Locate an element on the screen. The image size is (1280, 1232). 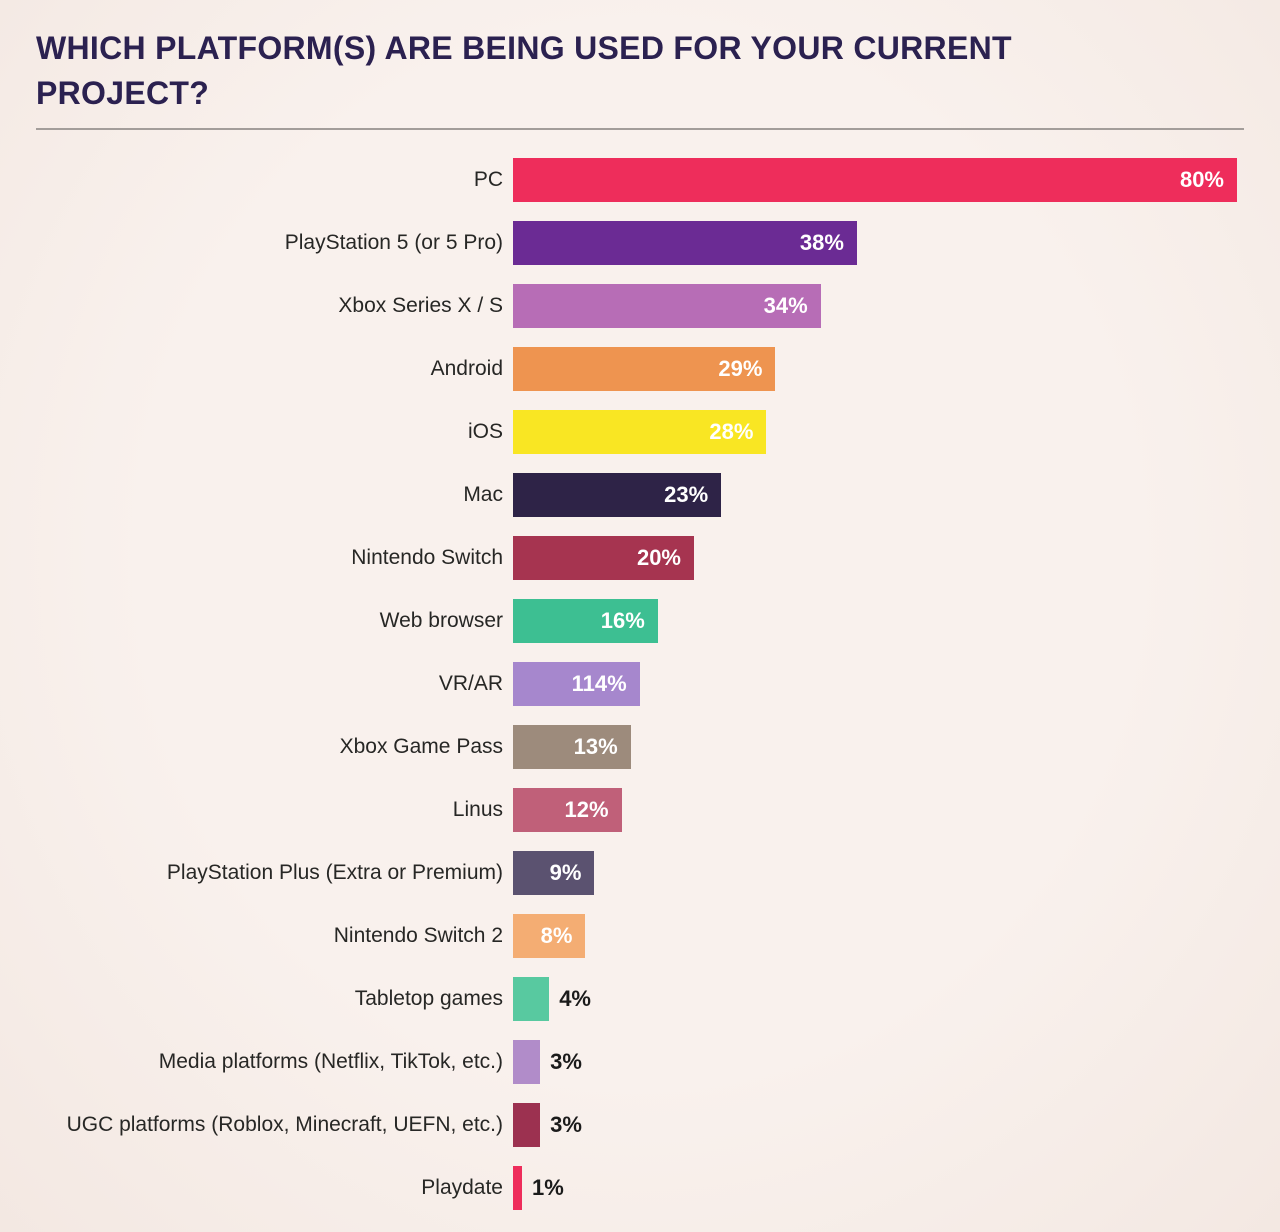
chart-row: Nintendo Switch 20% is located at coordinates (658, 558).